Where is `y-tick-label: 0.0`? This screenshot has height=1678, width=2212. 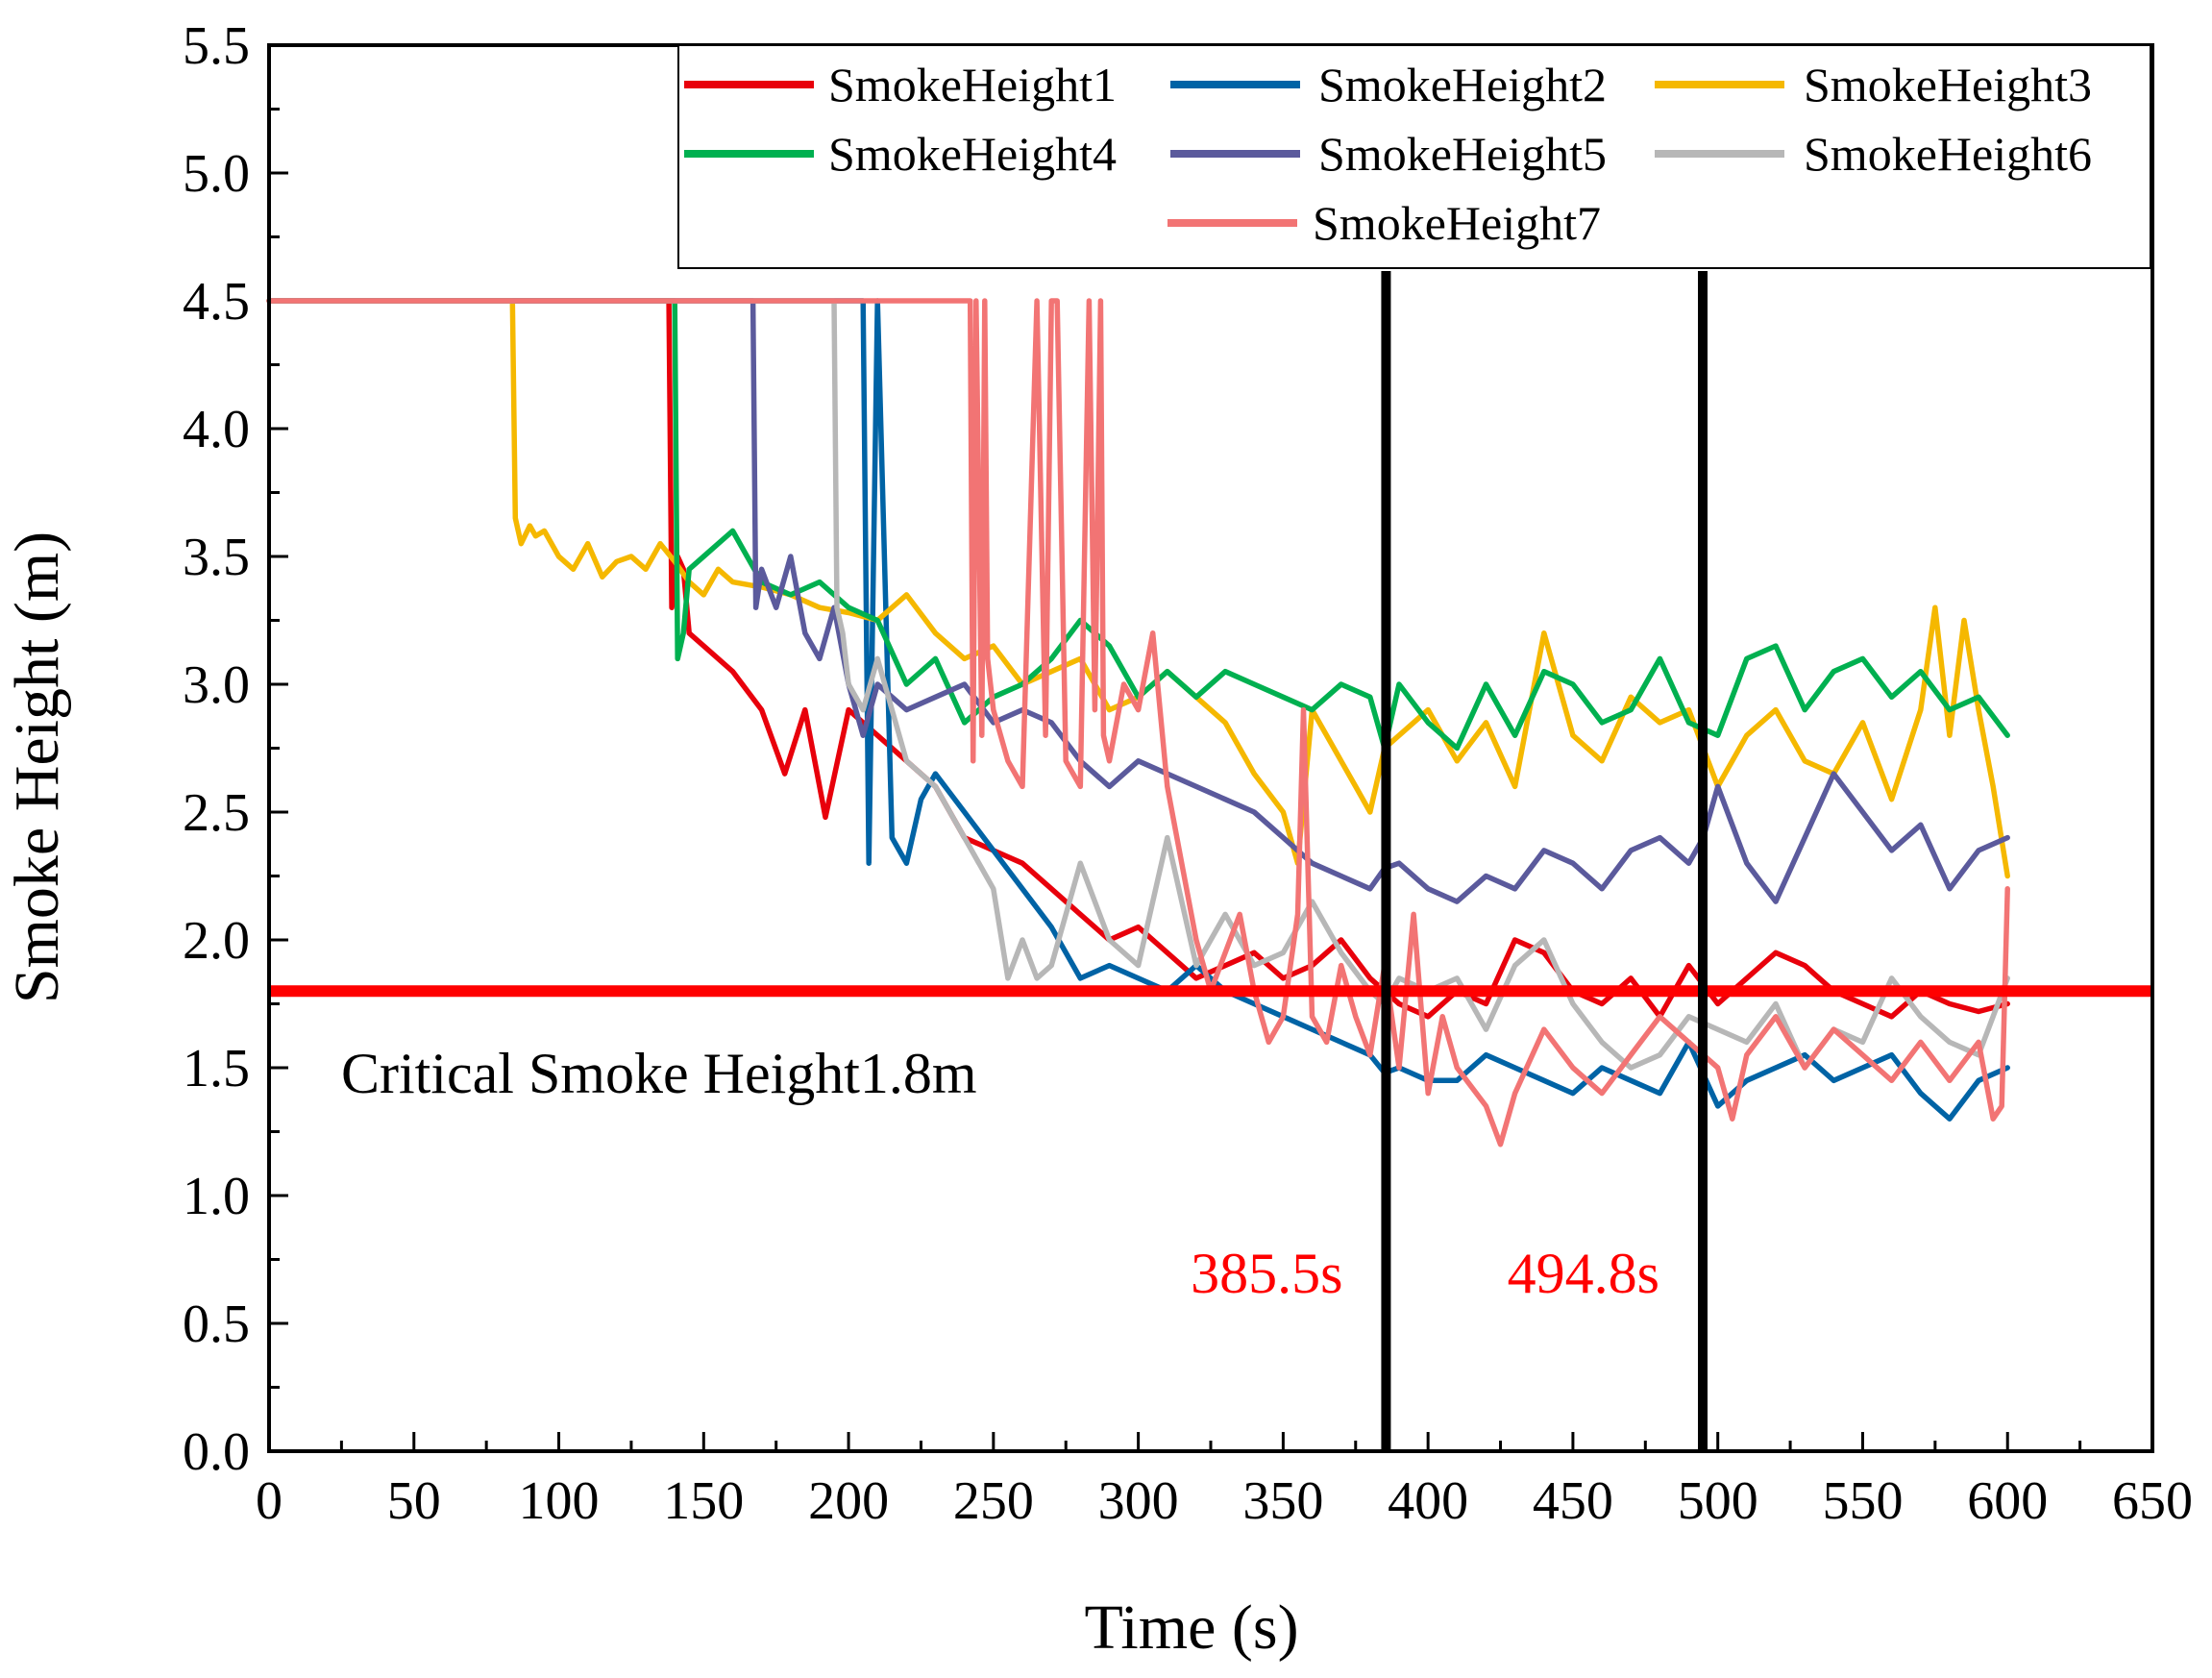
y-tick-label: 0.0 is located at coordinates (216, 1452).